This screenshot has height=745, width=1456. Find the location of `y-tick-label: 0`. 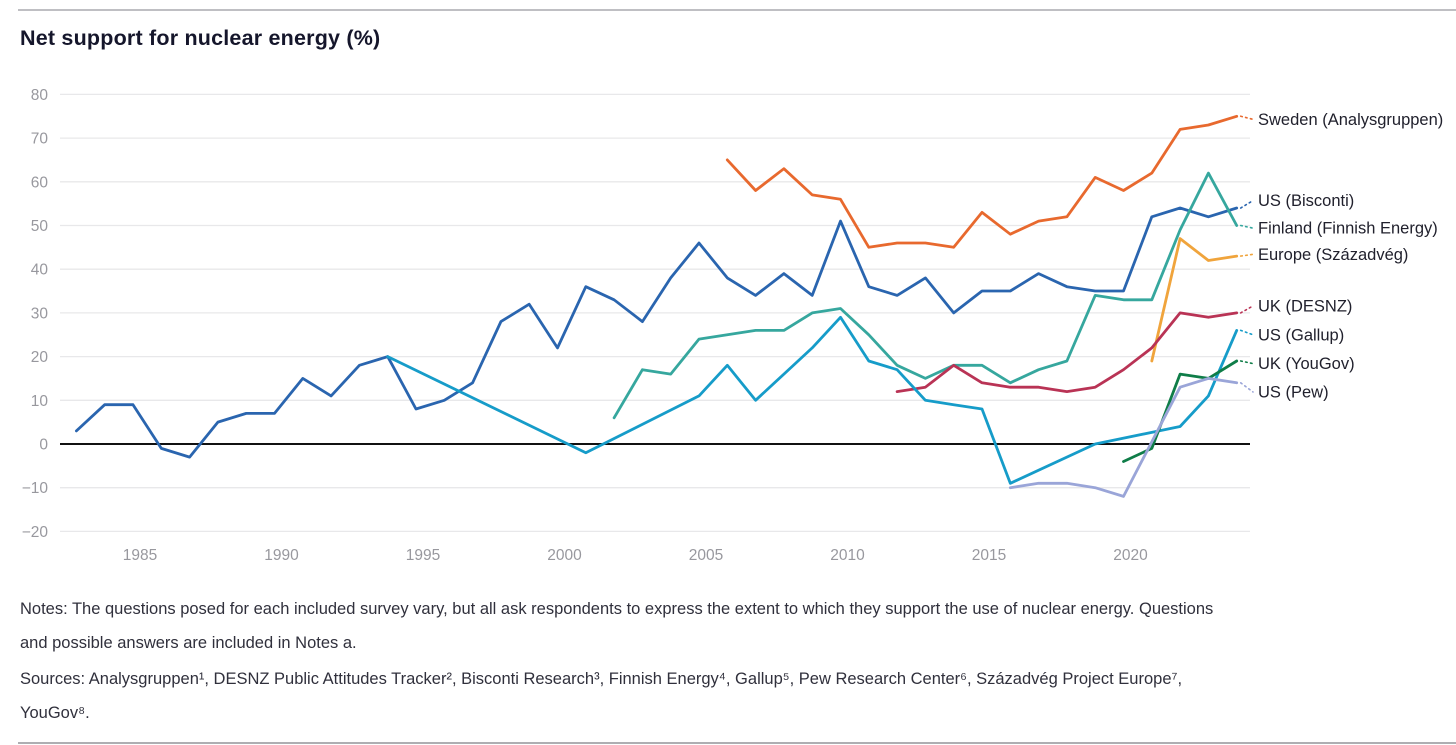

y-tick-label: 0 is located at coordinates (43, 445).